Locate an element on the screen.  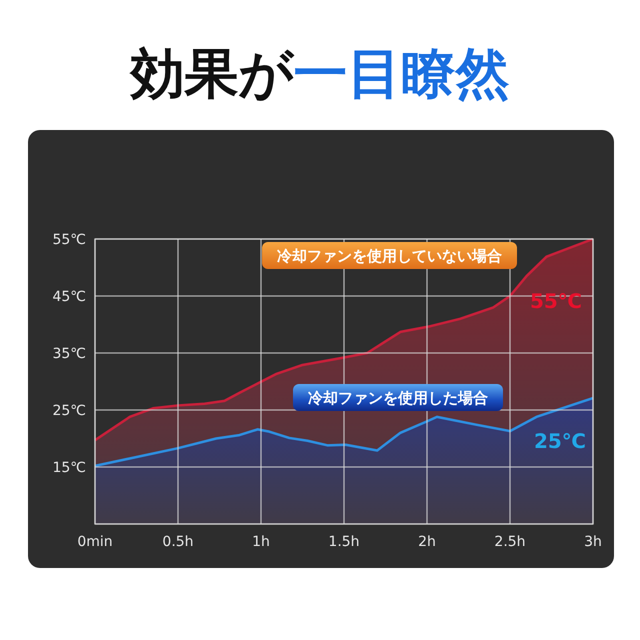
series-label: 冷却ファンを使用した場合 is located at coordinates (398, 398).